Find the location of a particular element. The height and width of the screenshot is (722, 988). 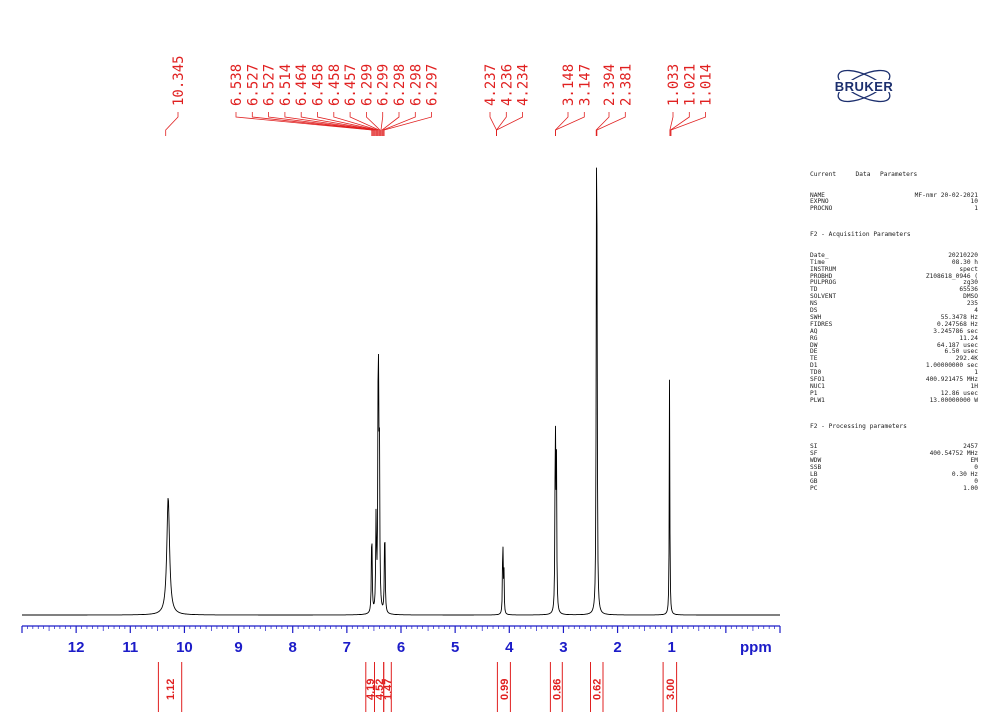

x-axis-ticks: 12 11 10 9 8 7 6 5 4 3 2 1 is located at coordinates (401, 641).